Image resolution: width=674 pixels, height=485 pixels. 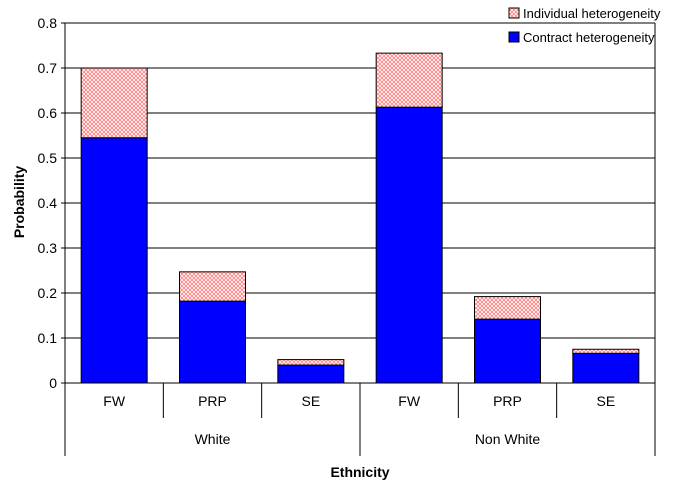 I want to click on y-tick-labels: 0 0.1 0.2 0.3 0.4 0.5 0.6 0.7 0.8, so click(x=51, y=203).